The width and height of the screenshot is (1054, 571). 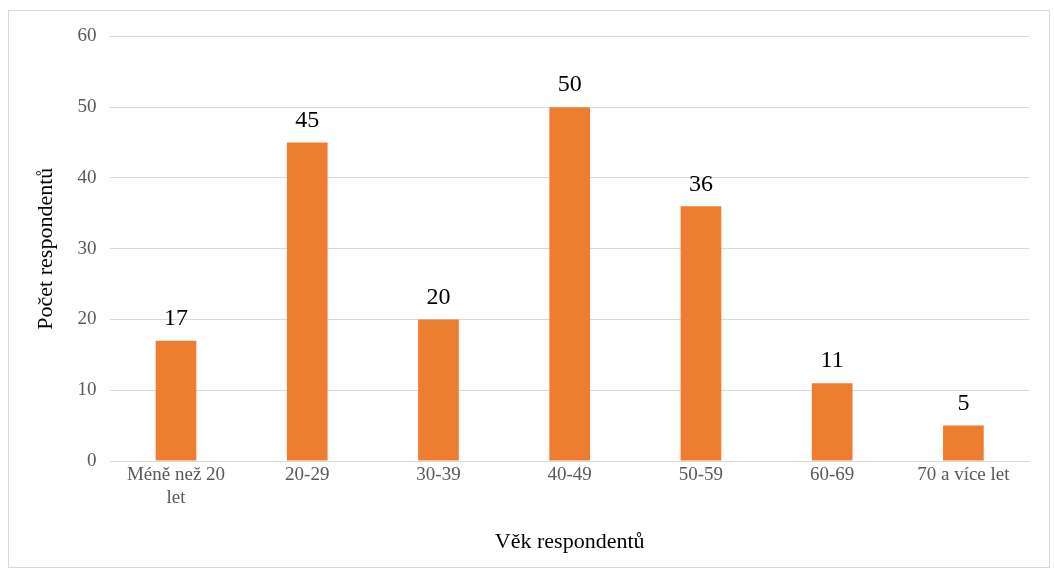 I want to click on x-tick-label: 20-29, so click(x=307, y=474).